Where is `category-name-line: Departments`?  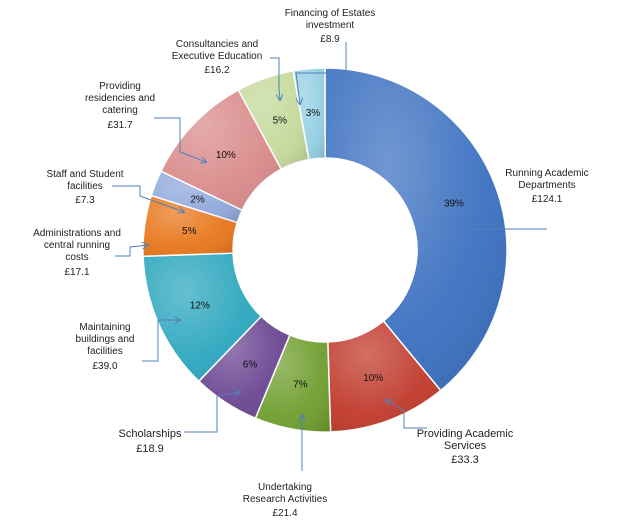
category-name-line: Departments is located at coordinates (546, 185).